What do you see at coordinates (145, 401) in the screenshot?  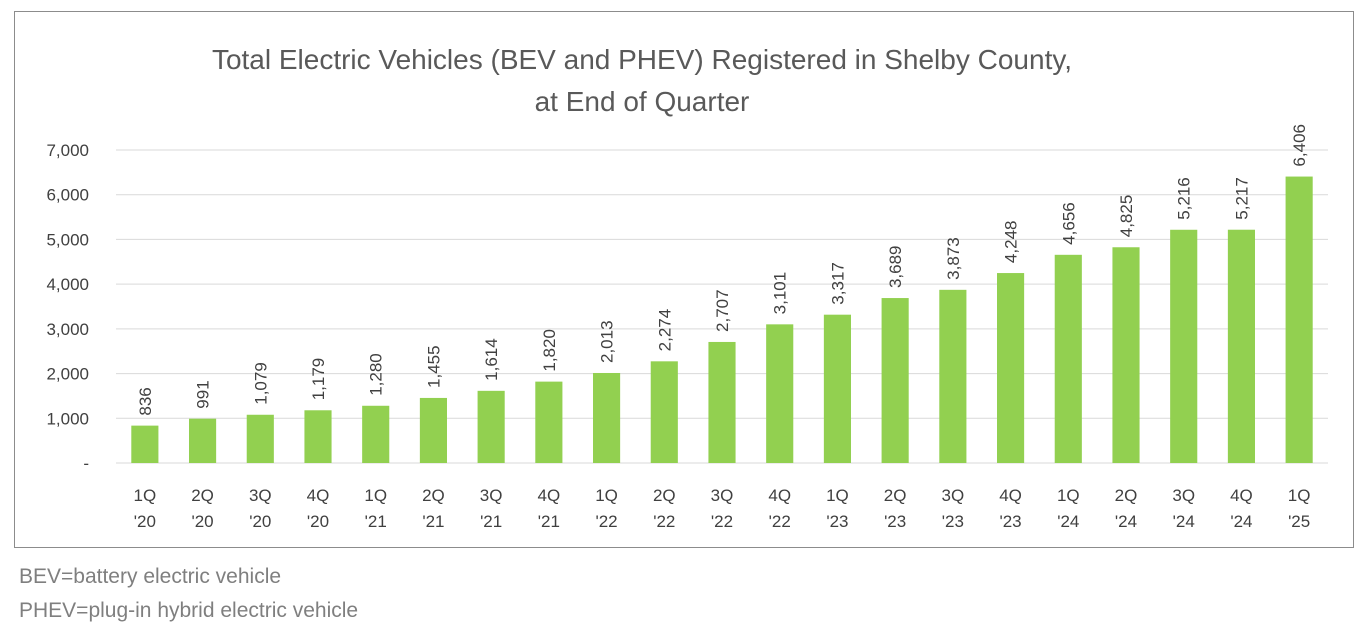 I see `data-label: 836` at bounding box center [145, 401].